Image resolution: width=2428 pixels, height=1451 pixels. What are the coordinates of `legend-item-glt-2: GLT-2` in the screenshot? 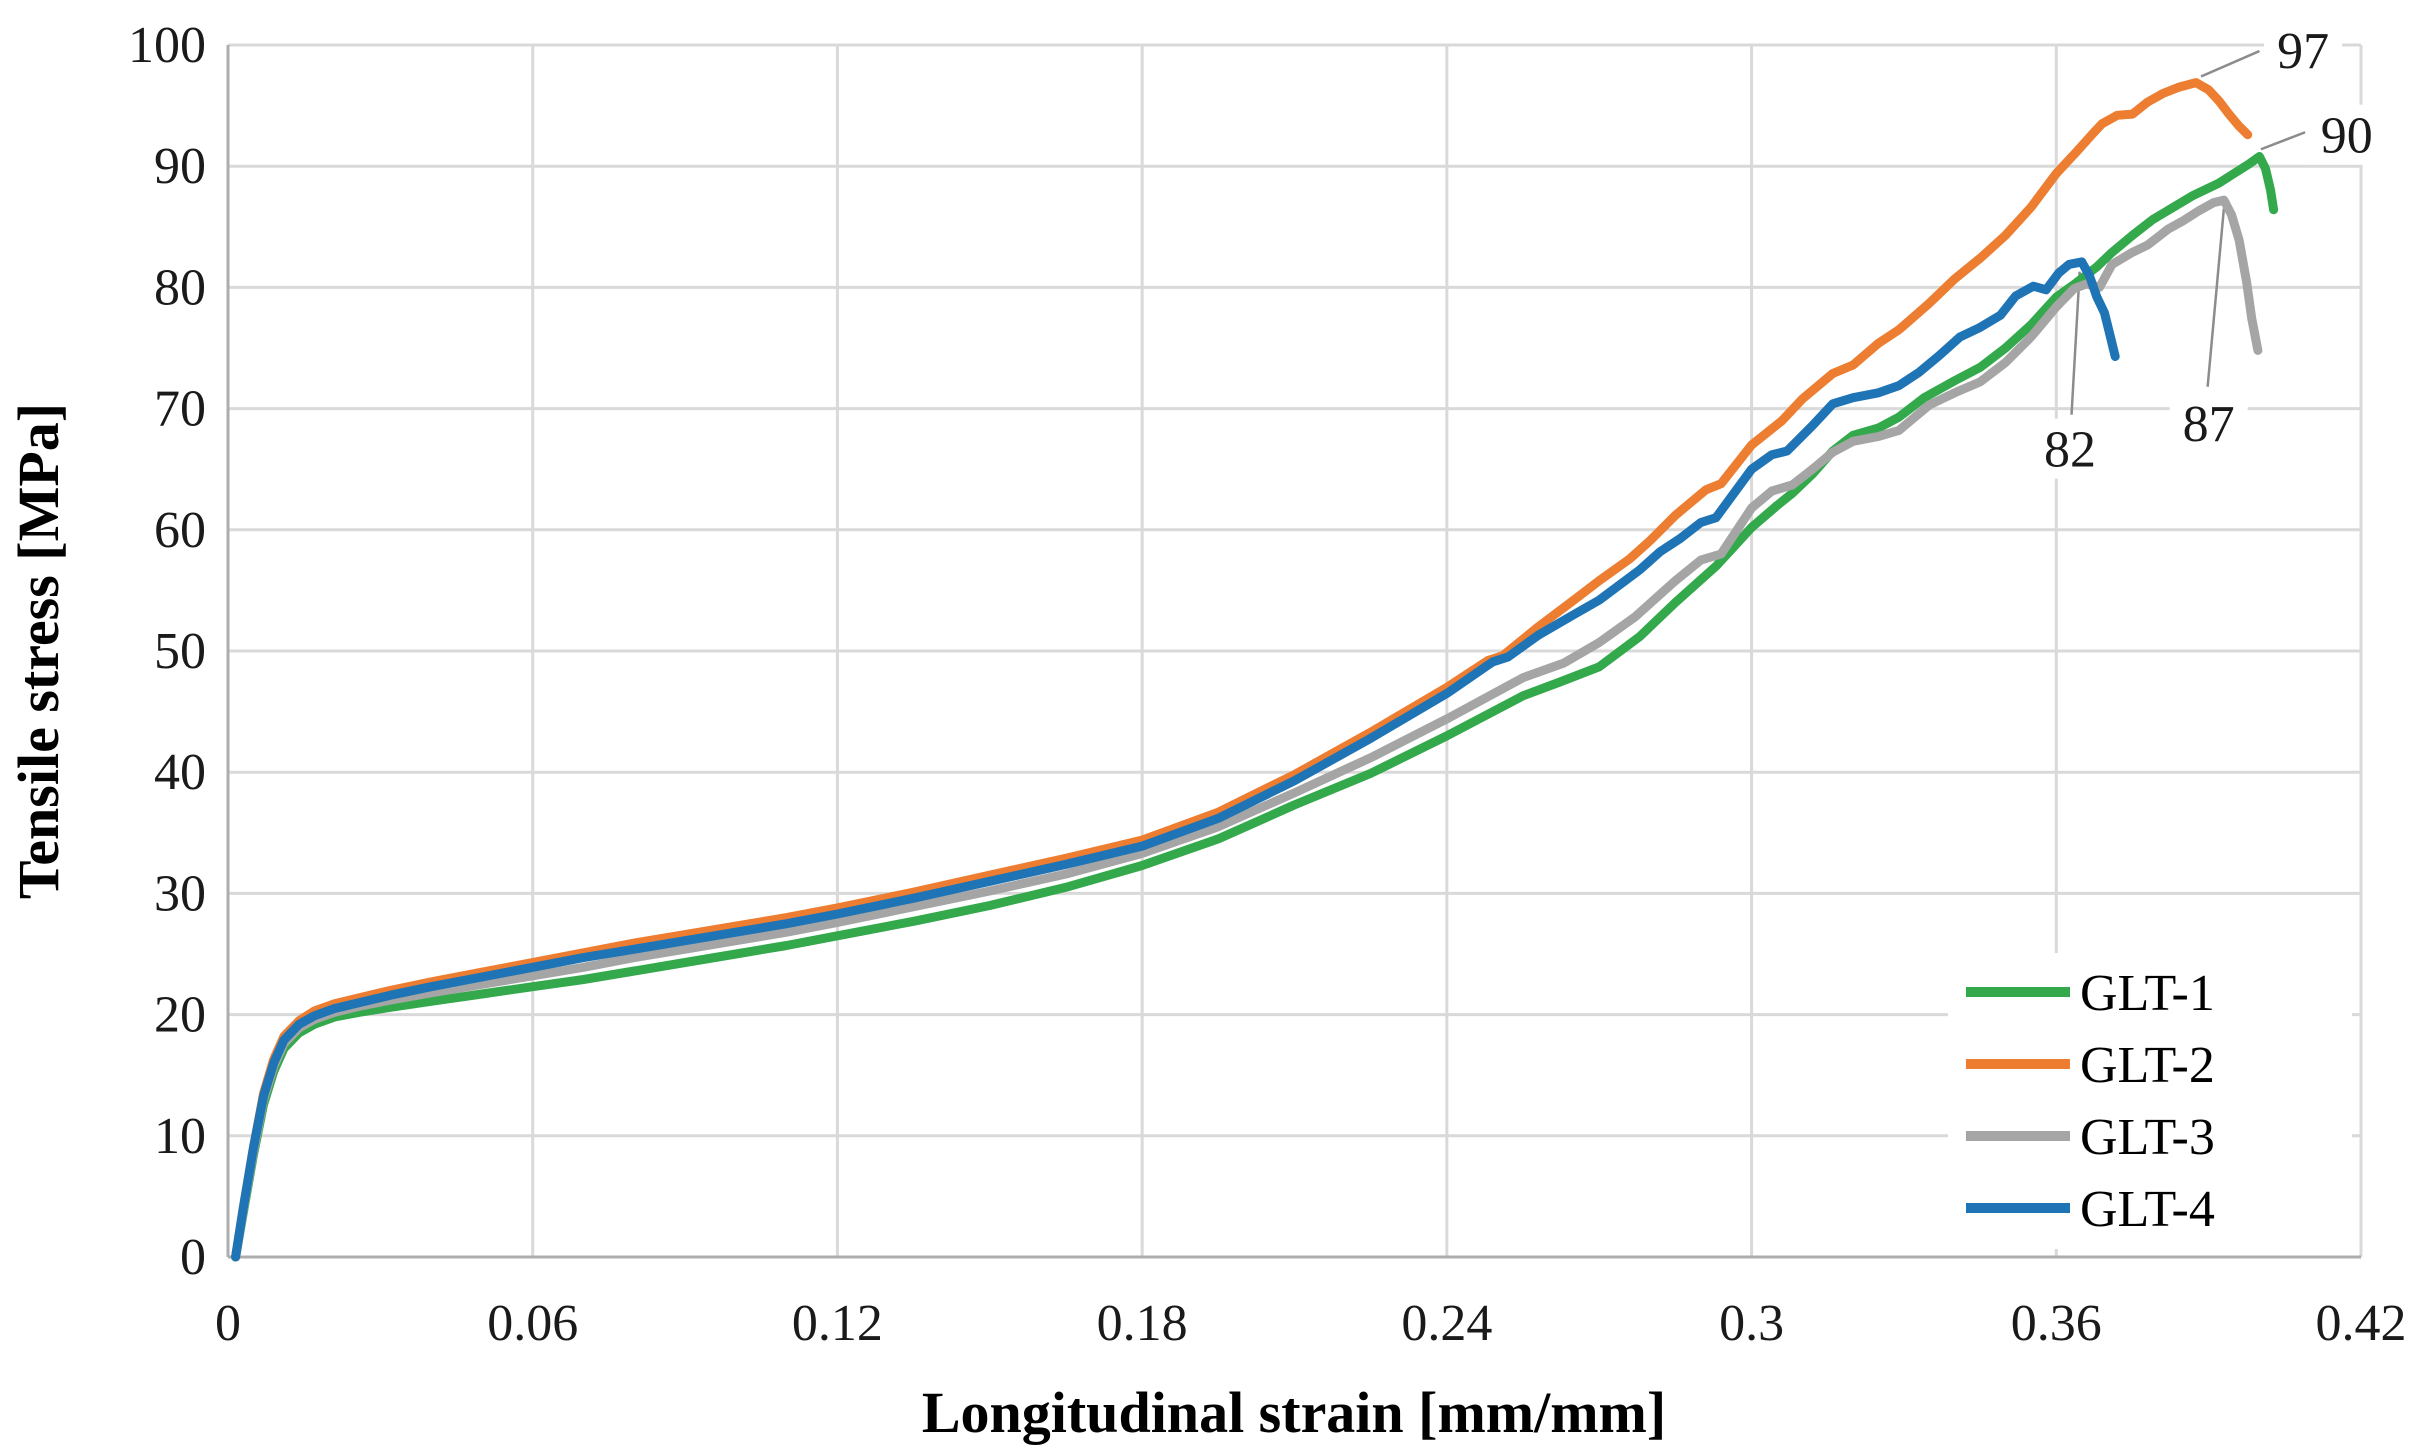 It's located at (2090, 1065).